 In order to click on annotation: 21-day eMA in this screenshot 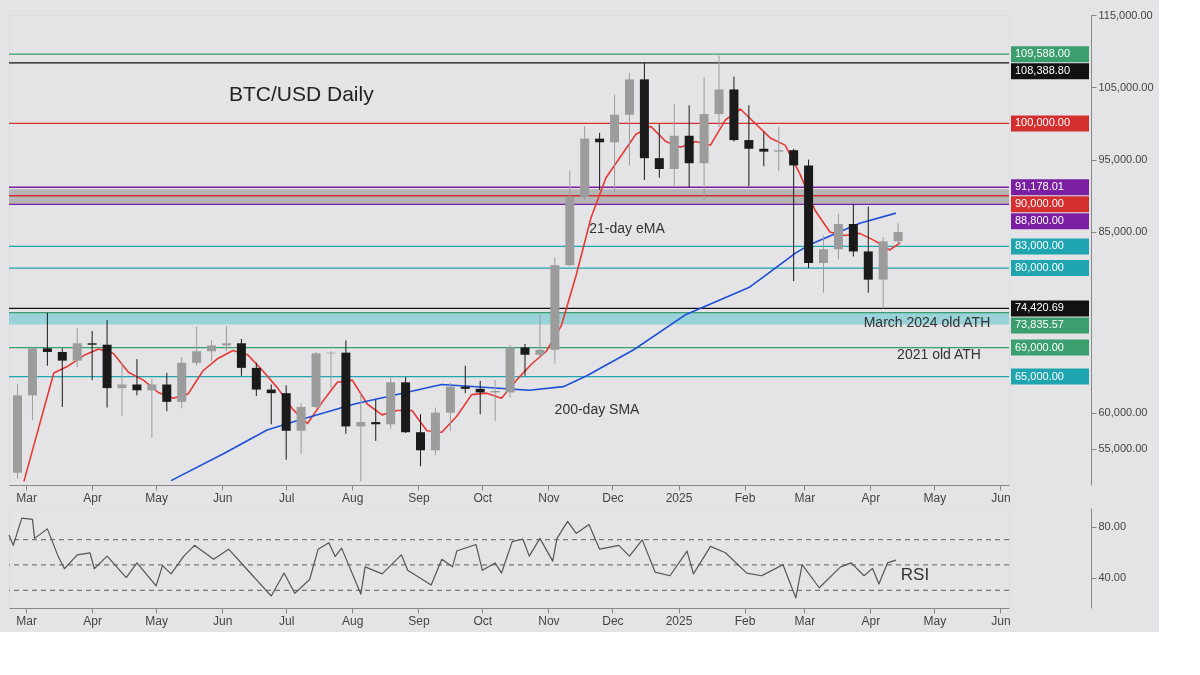, I will do `click(627, 227)`.